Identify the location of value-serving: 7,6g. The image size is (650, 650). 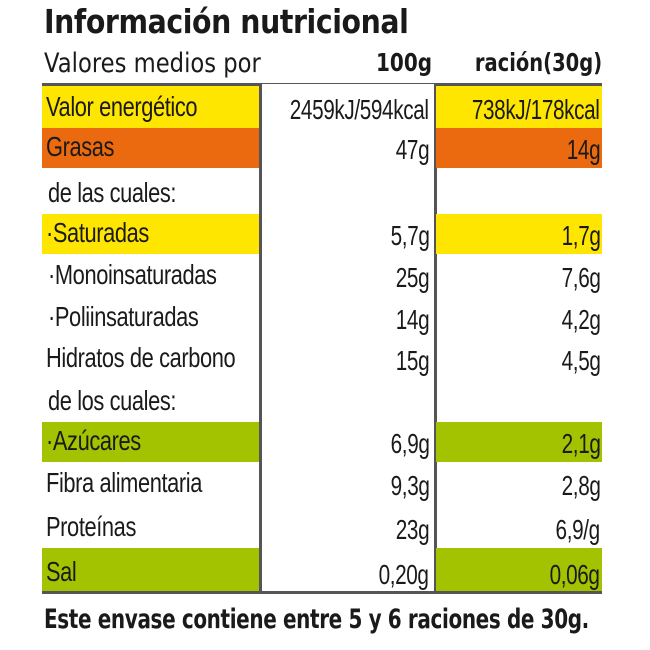
(580, 277).